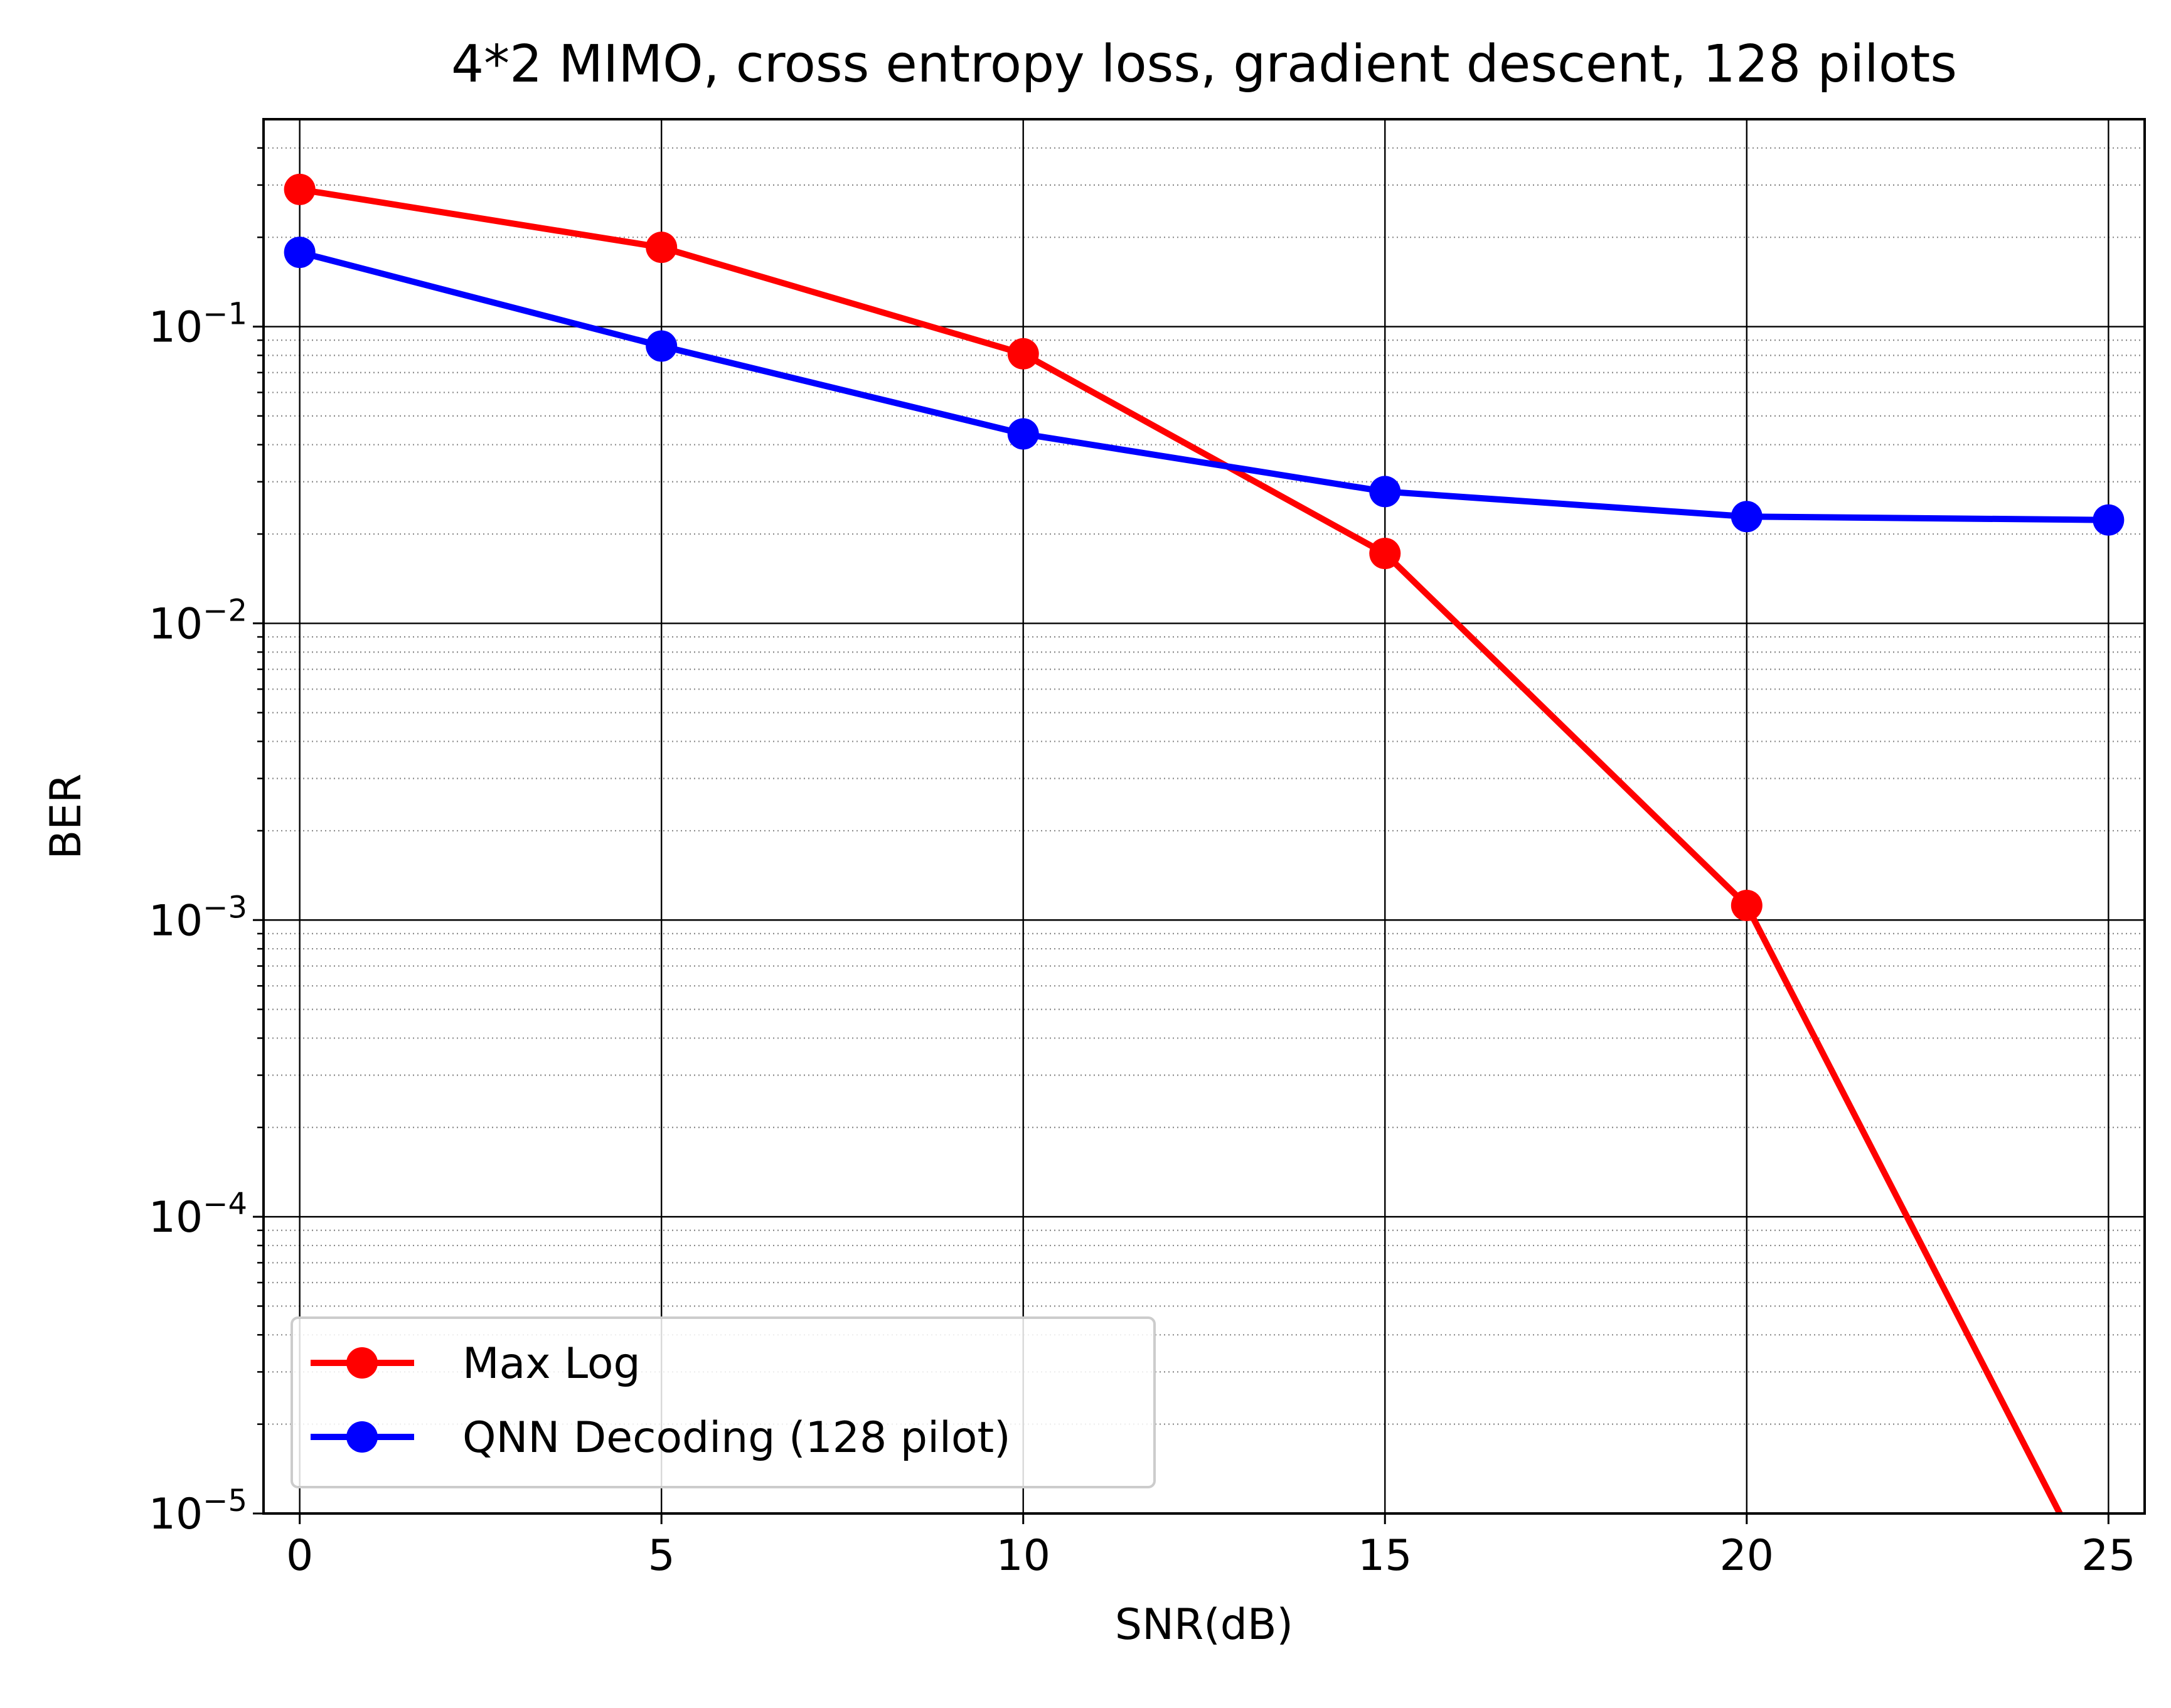  Describe the element at coordinates (1747, 1556) in the screenshot. I see `x-tick-label: 20` at that location.